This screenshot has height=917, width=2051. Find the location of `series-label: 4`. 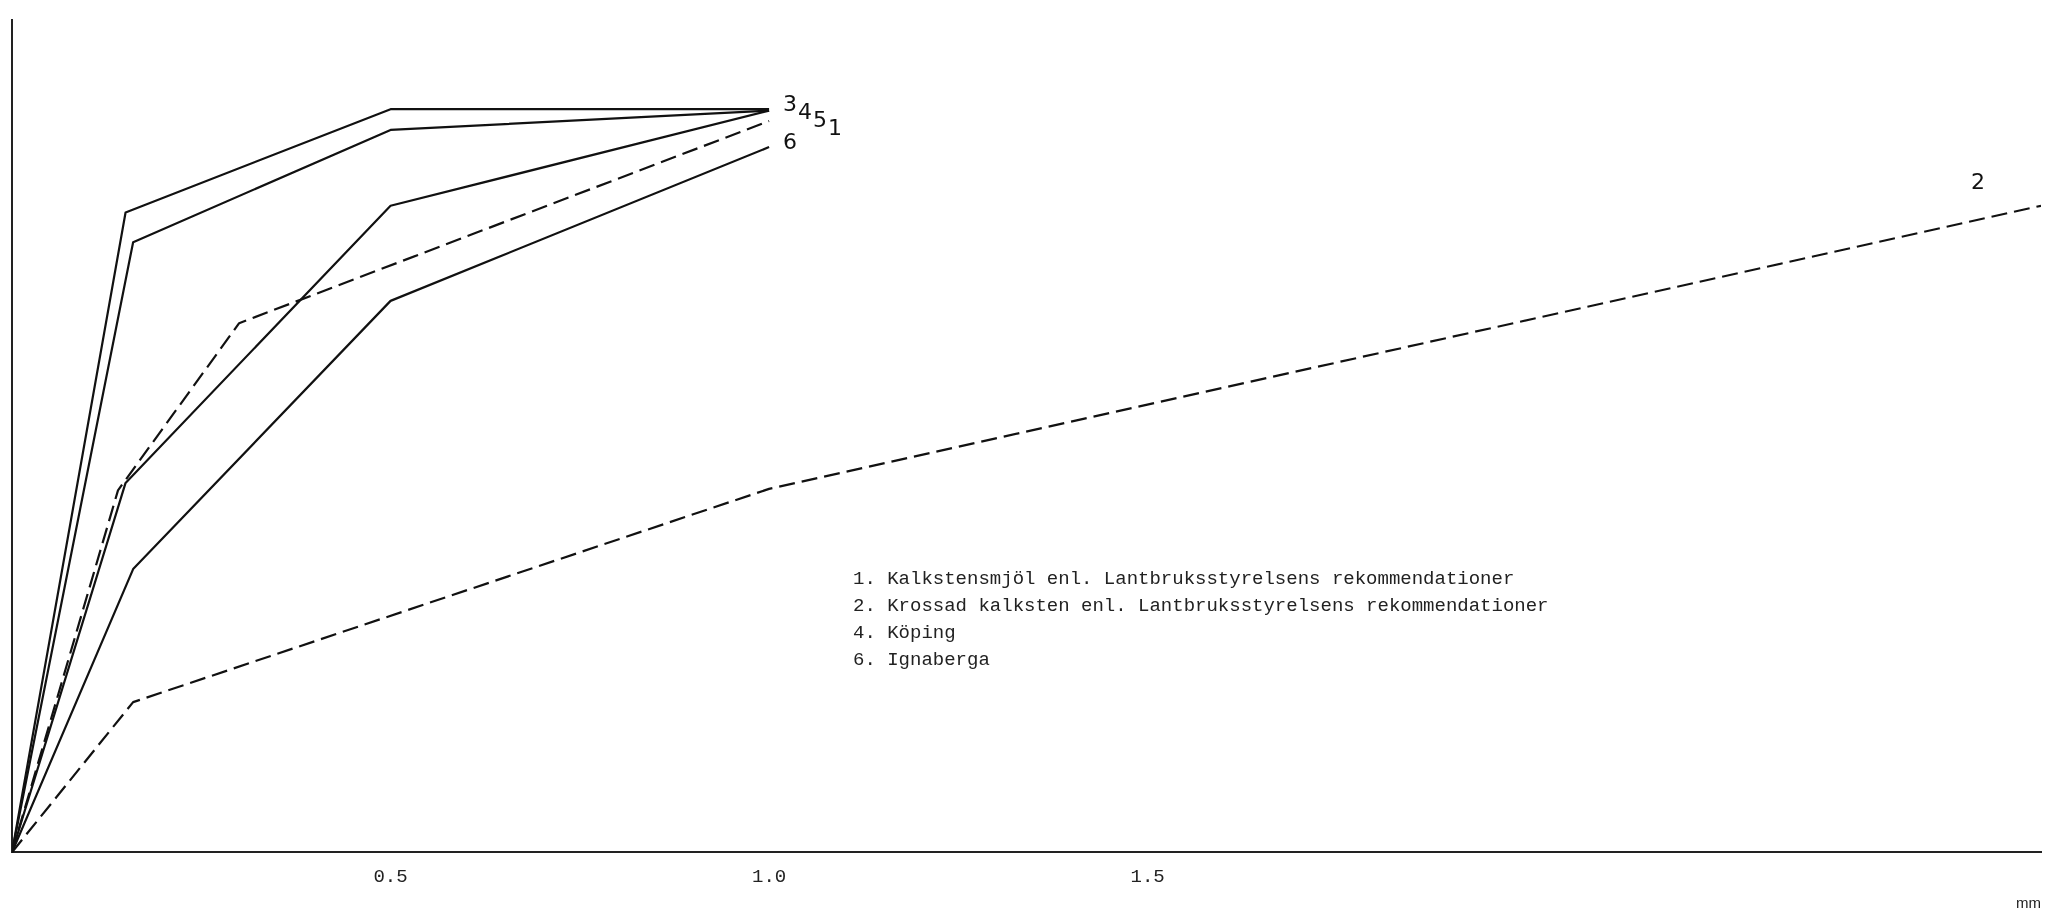

series-label: 4 is located at coordinates (805, 111).